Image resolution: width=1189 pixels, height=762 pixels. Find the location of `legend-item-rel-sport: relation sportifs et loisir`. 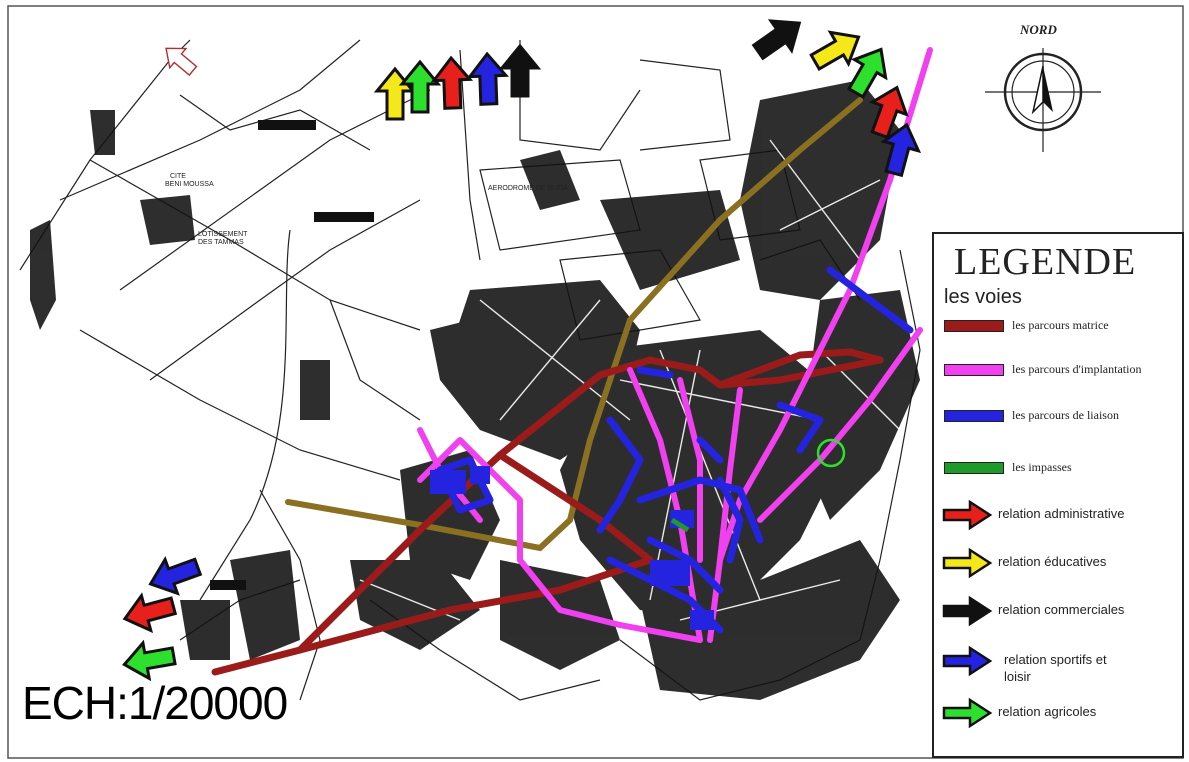

legend-item-rel-sport: relation sportifs et loisir is located at coordinates (1062, 666).